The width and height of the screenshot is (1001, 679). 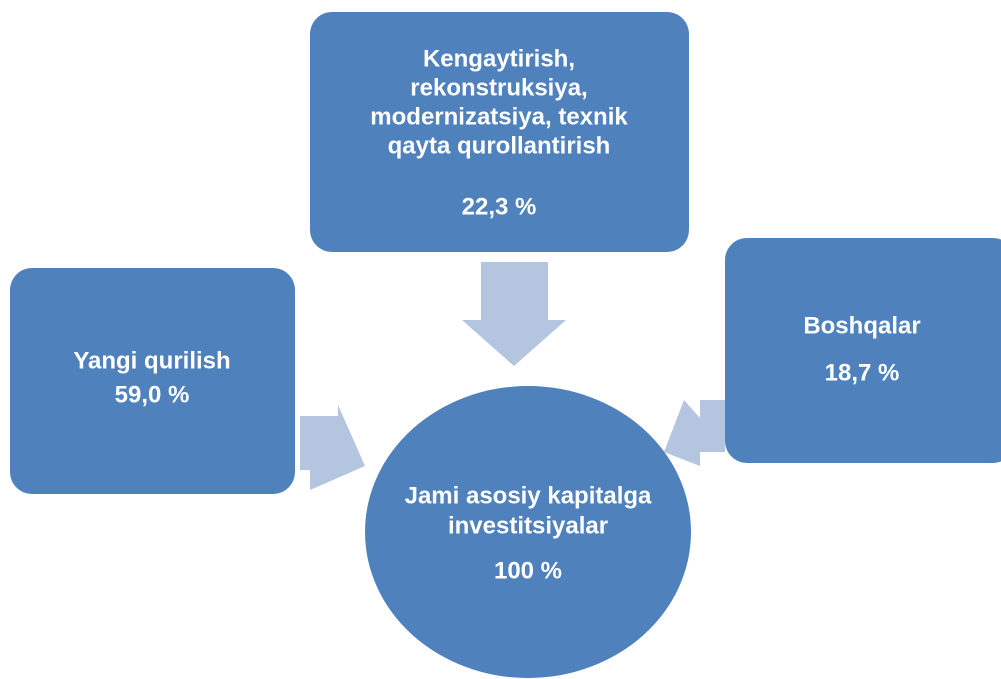 I want to click on arrow-top, so click(x=514, y=314).